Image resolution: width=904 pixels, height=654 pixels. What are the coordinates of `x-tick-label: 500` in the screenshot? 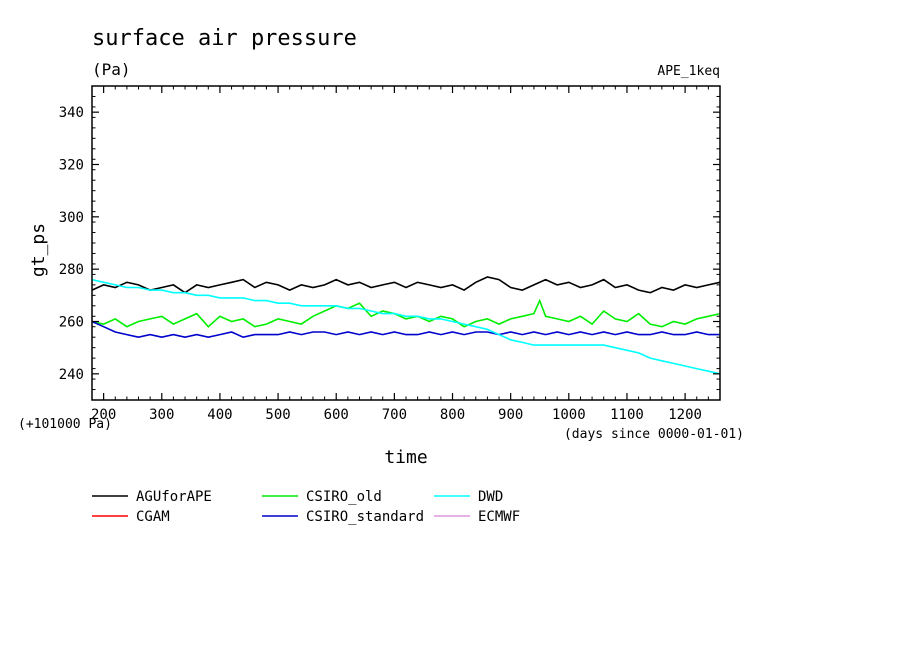 It's located at (277, 415).